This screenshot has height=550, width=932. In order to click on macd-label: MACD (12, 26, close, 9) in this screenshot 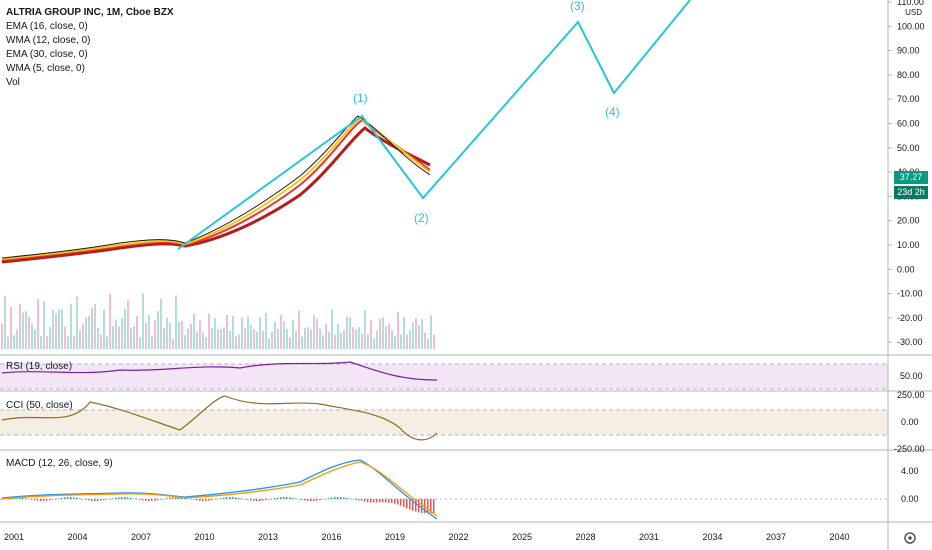, I will do `click(59, 463)`.